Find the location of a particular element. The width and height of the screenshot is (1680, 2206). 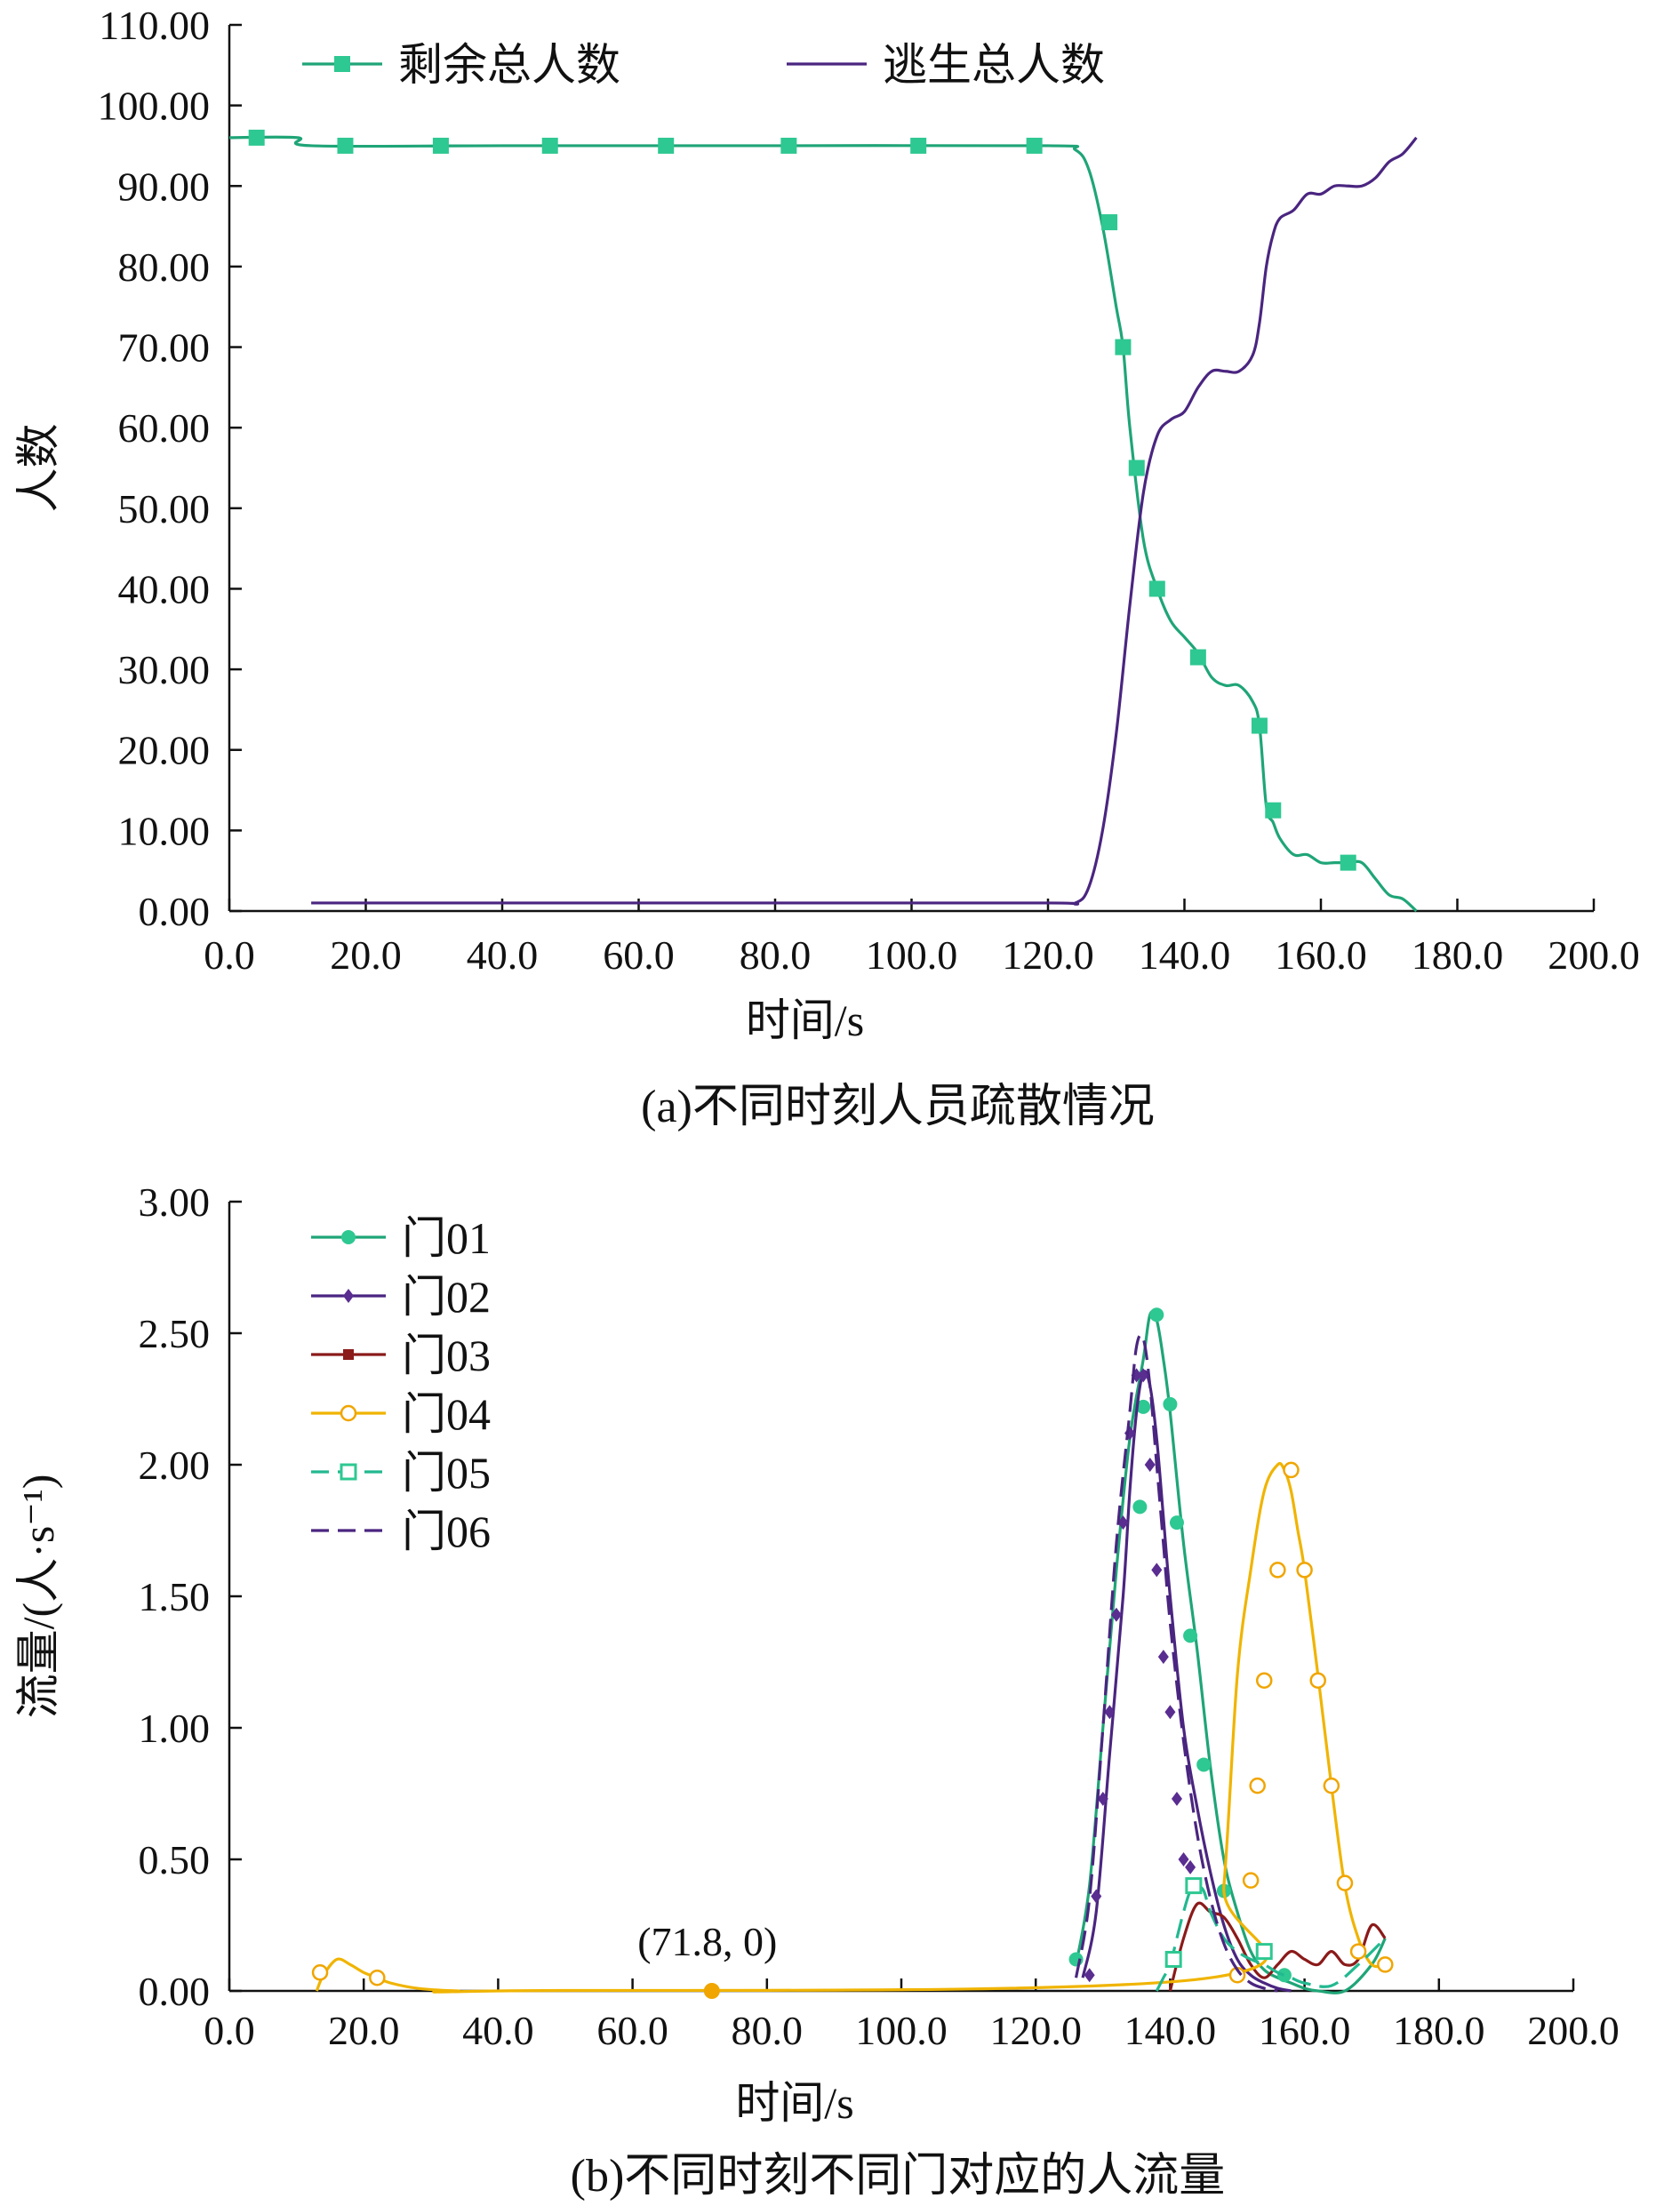

legend-label: 门03 is located at coordinates (446, 1356).